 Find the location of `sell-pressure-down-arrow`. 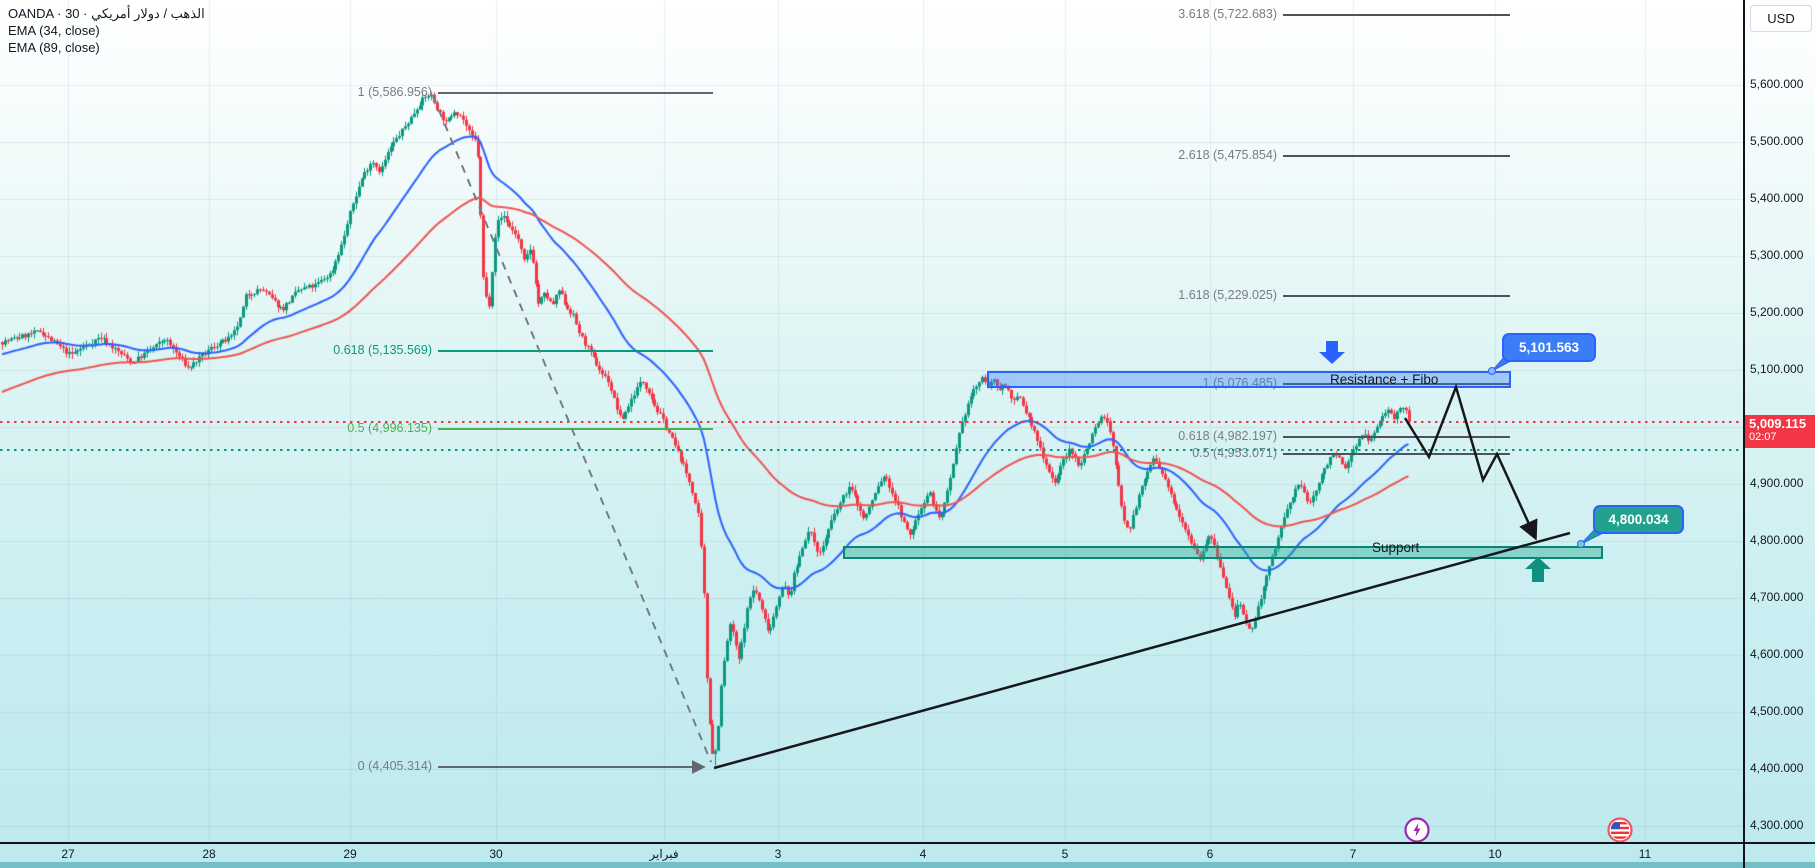

sell-pressure-down-arrow is located at coordinates (1332, 352).